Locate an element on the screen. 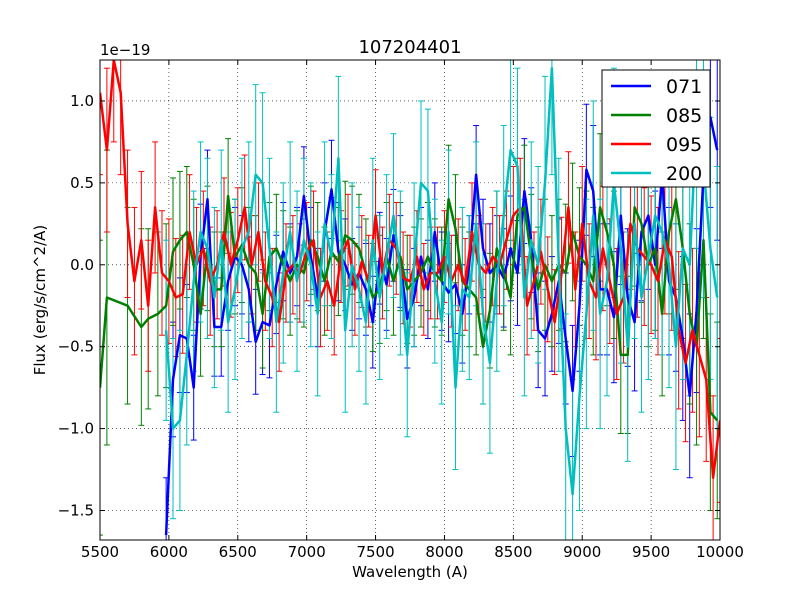  legend-frame is located at coordinates (656, 128).